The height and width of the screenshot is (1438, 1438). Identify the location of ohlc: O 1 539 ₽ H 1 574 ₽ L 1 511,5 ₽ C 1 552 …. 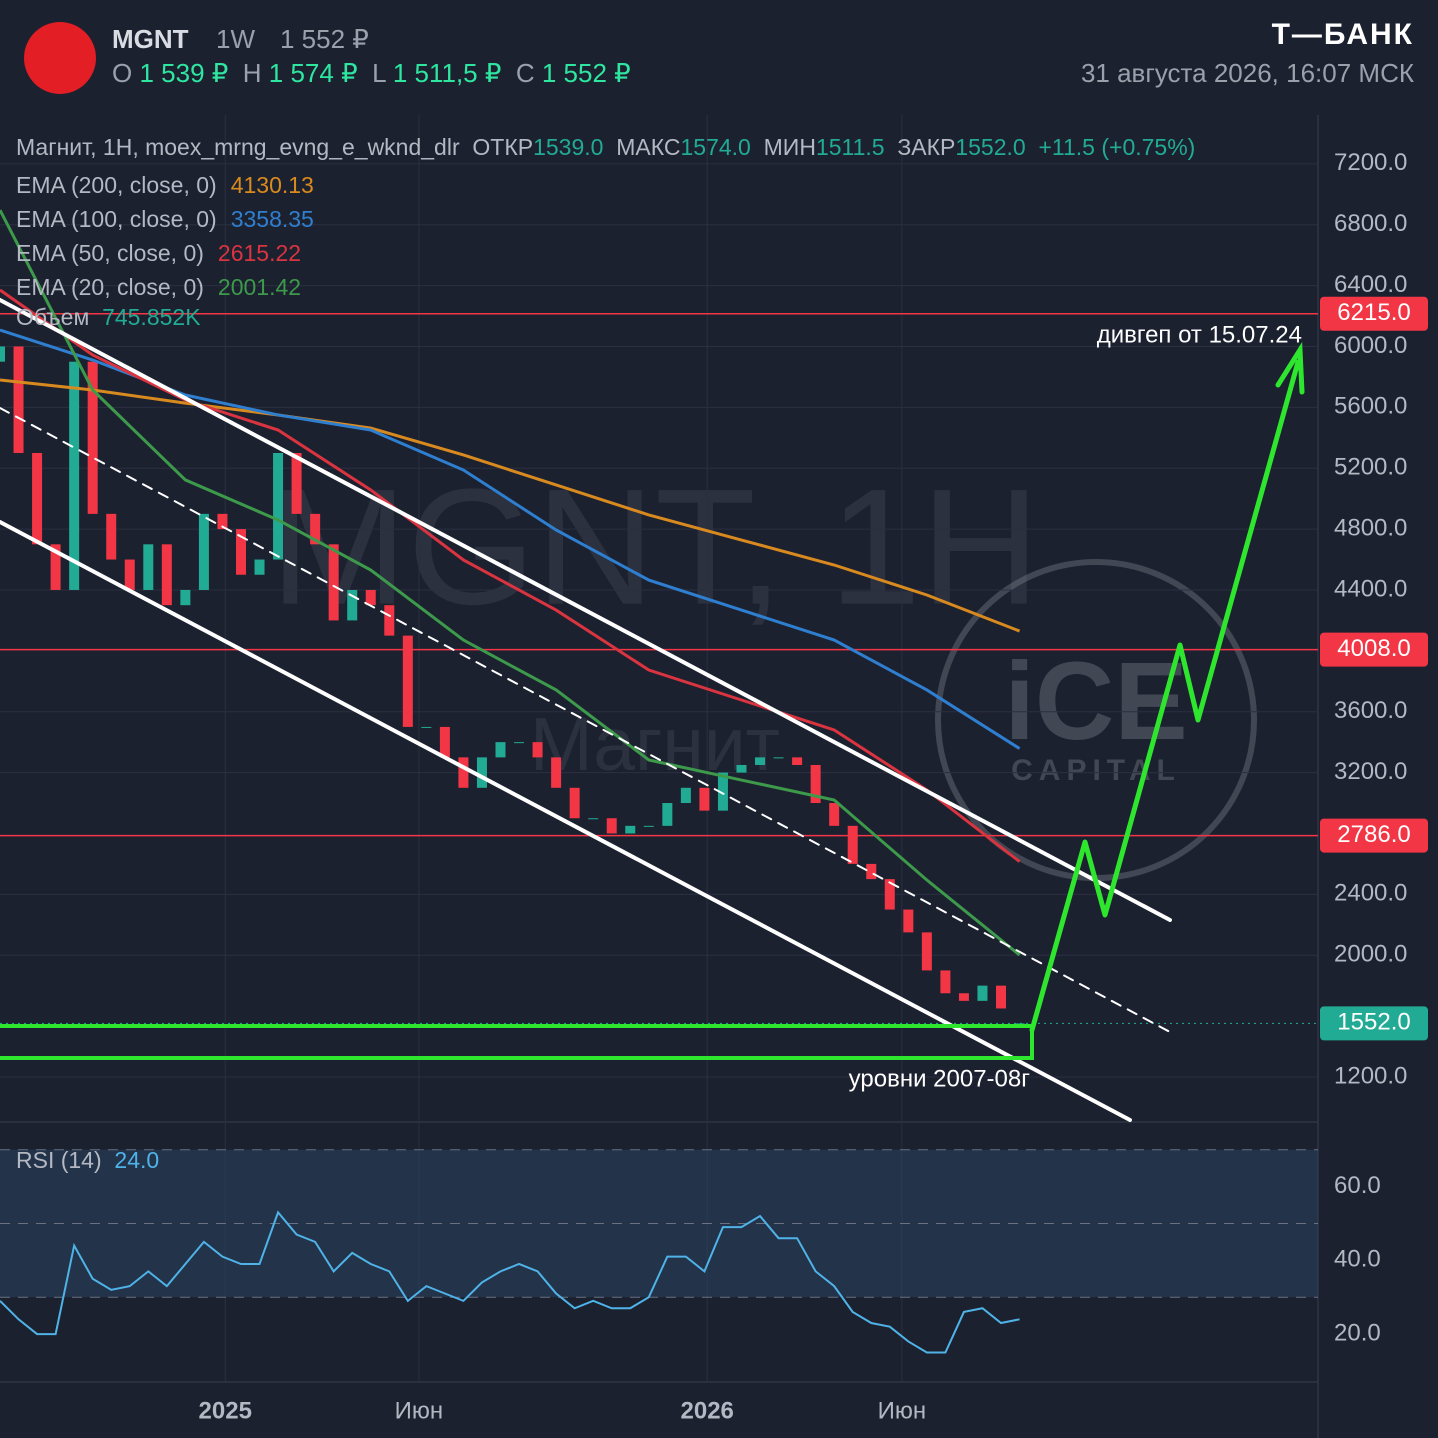
(371, 73).